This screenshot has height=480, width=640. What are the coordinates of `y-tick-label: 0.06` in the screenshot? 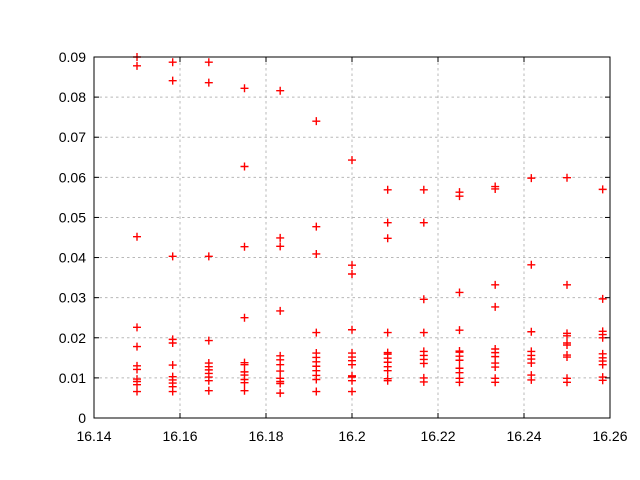 It's located at (72, 177).